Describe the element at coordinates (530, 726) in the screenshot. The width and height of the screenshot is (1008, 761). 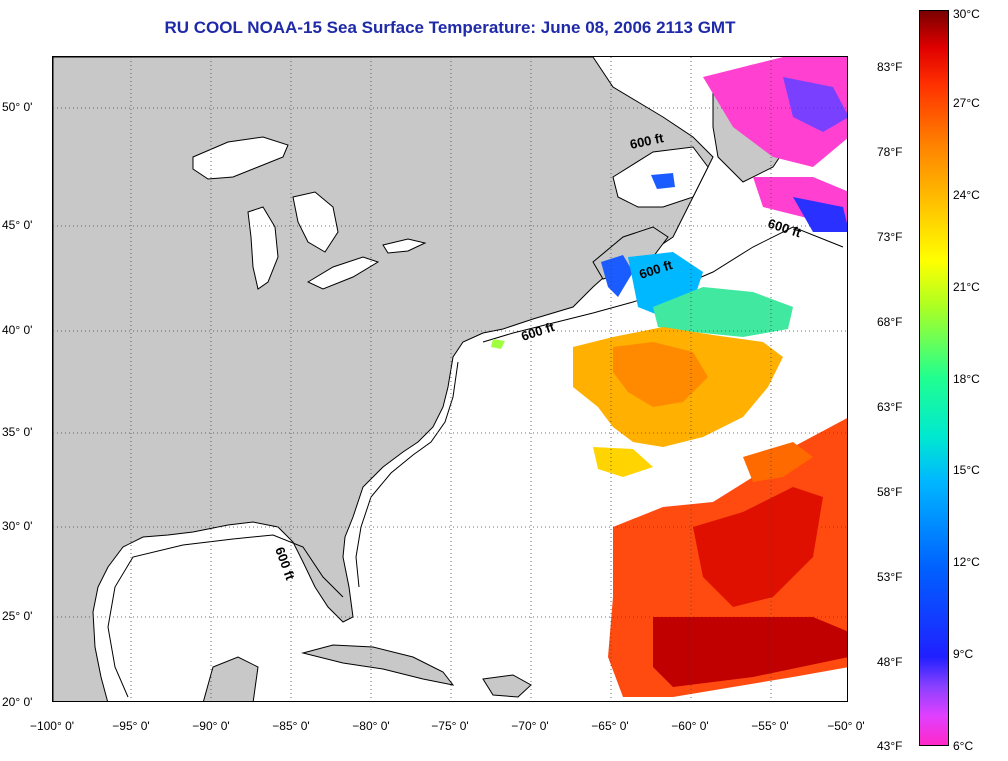
I see `lon-label: −70° 0'` at that location.